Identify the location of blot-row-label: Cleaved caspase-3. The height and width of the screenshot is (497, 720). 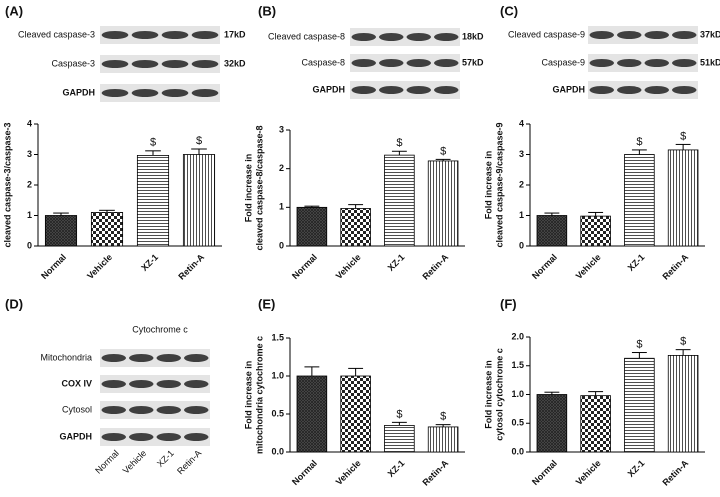
(56, 34).